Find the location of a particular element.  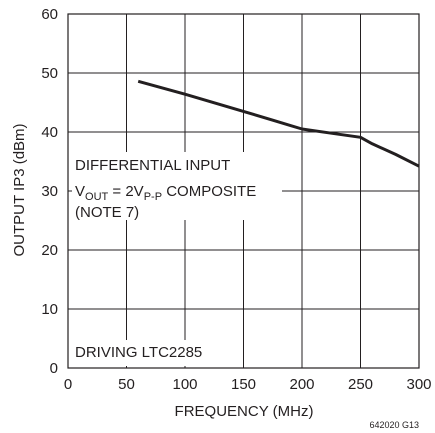

annotation-composite: COMPOSITE is located at coordinates (209, 191).